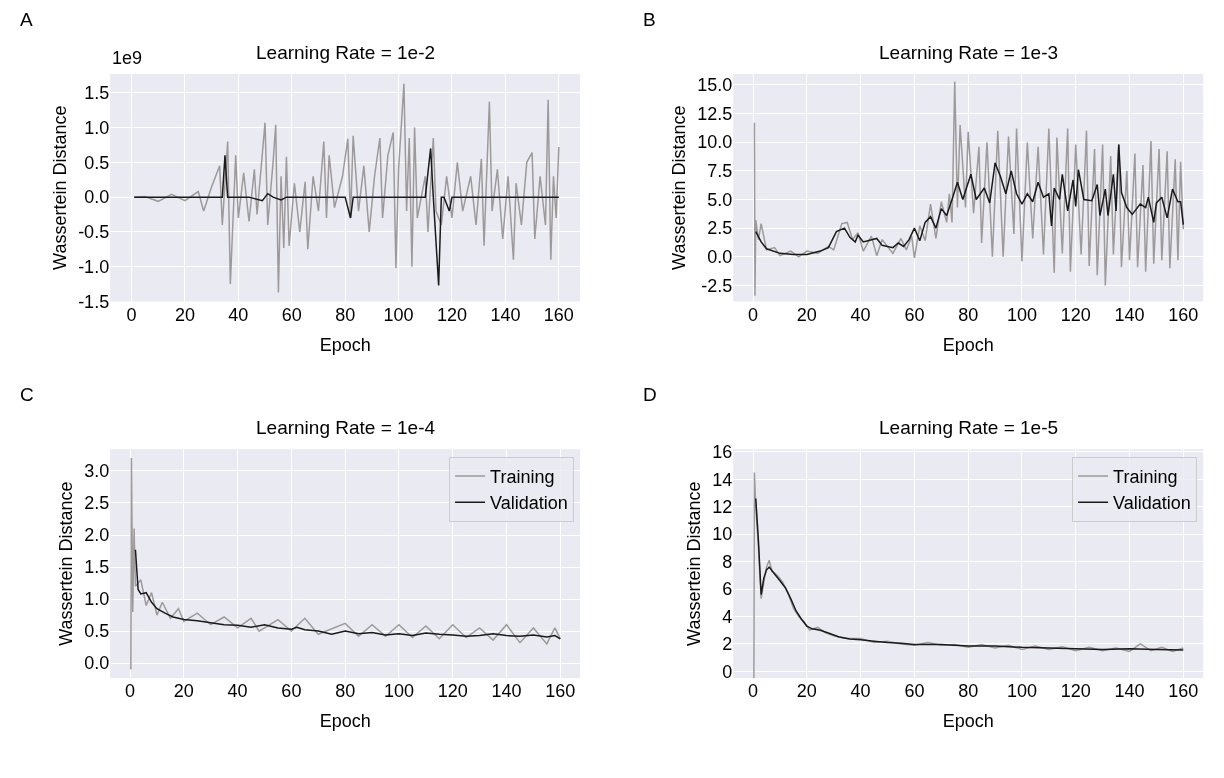 This screenshot has width=1224, height=778. Describe the element at coordinates (720, 171) in the screenshot. I see `y-tick-label: 7.5` at that location.